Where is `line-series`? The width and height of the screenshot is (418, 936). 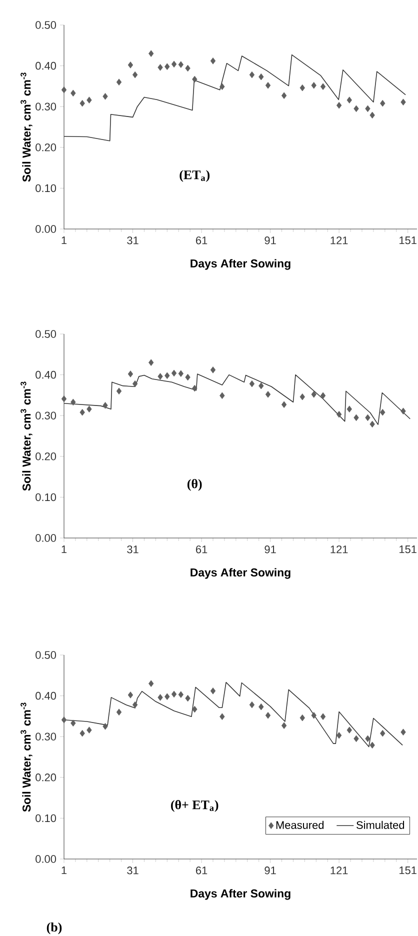 line-series is located at coordinates (237, 399).